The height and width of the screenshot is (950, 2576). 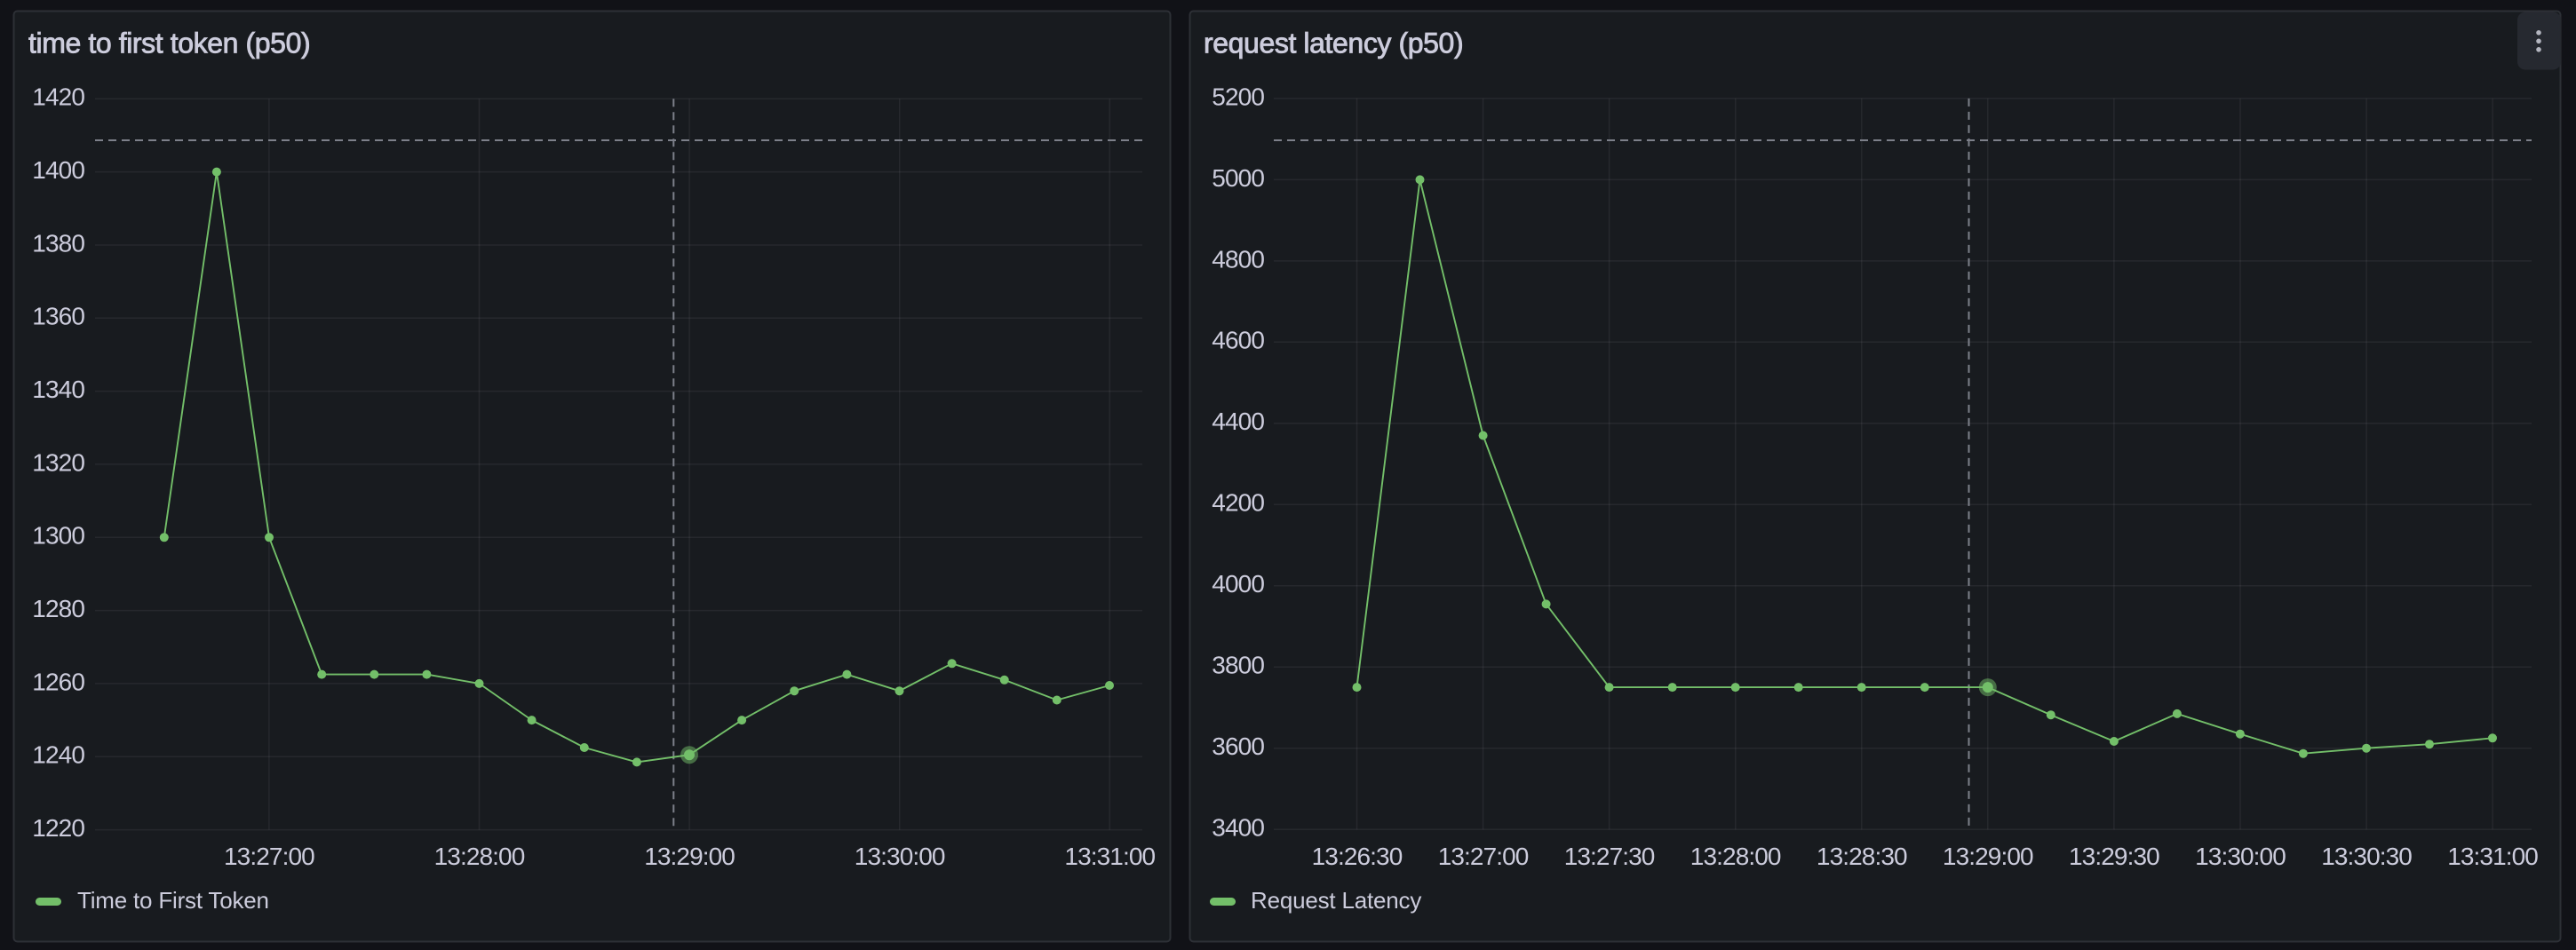 I want to click on svg-text: 1220, so click(x=58, y=828).